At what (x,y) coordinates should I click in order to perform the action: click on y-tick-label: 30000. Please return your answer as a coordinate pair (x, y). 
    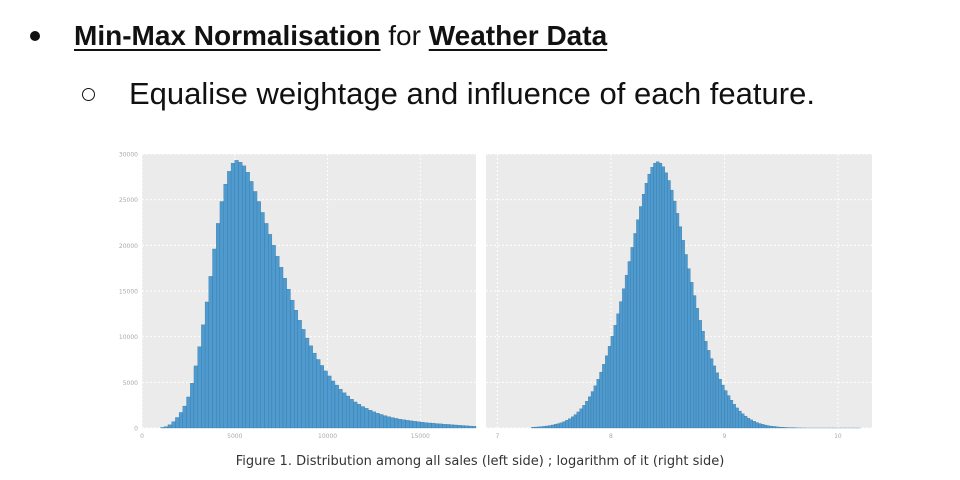
    Looking at the image, I should click on (128, 155).